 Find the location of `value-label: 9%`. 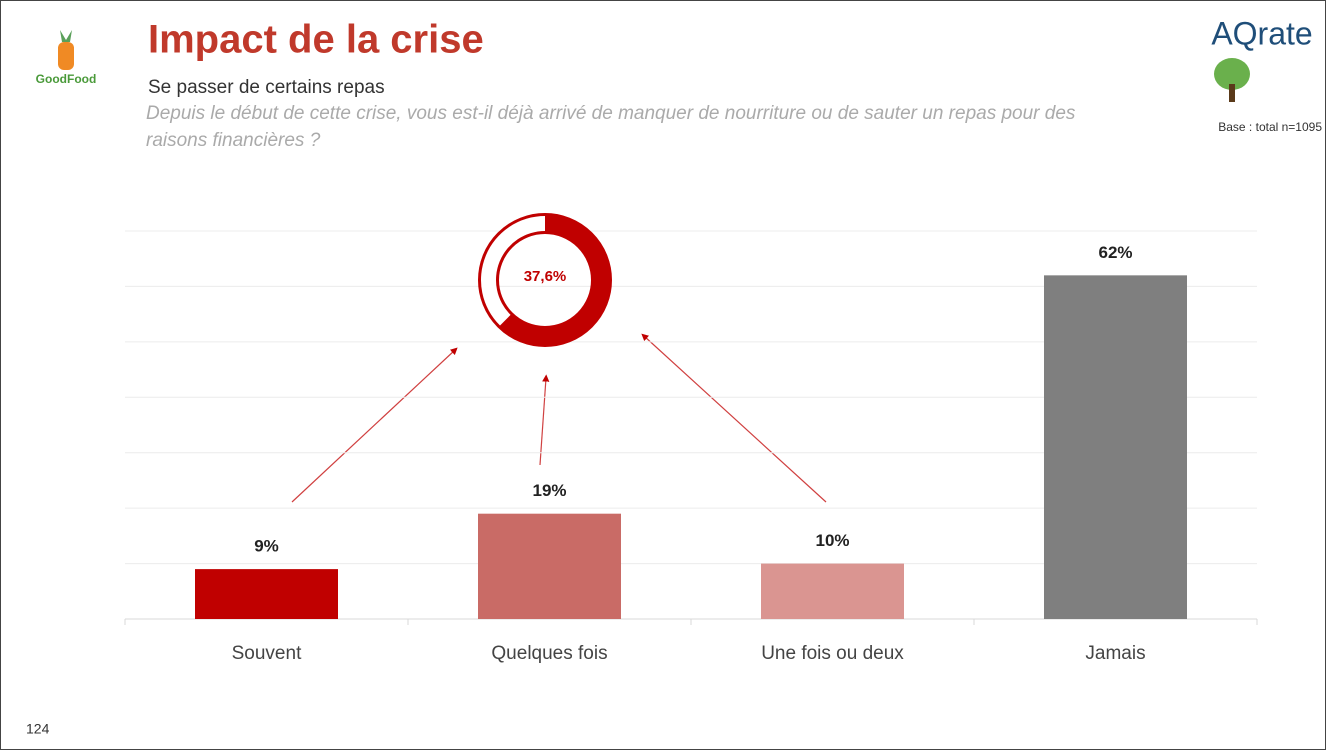

value-label: 9% is located at coordinates (266, 546).